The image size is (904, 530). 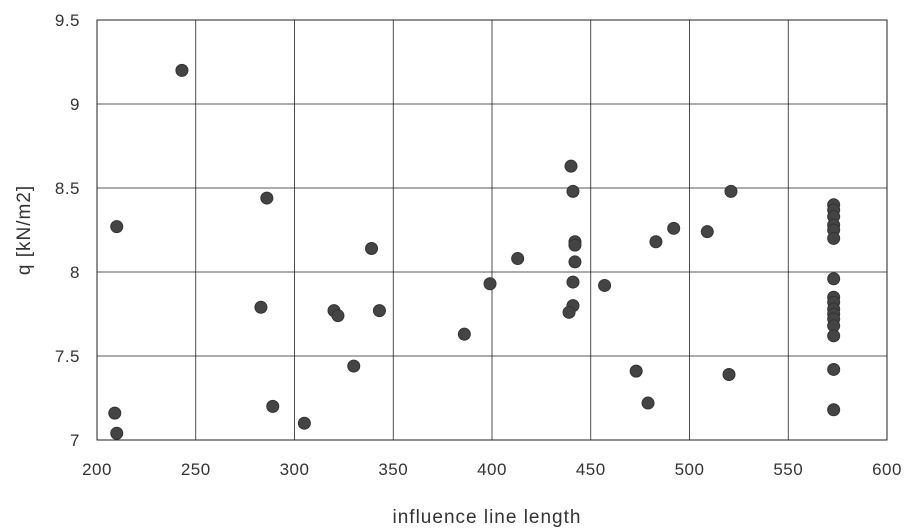 I want to click on x-tick-label: 450, so click(x=591, y=469).